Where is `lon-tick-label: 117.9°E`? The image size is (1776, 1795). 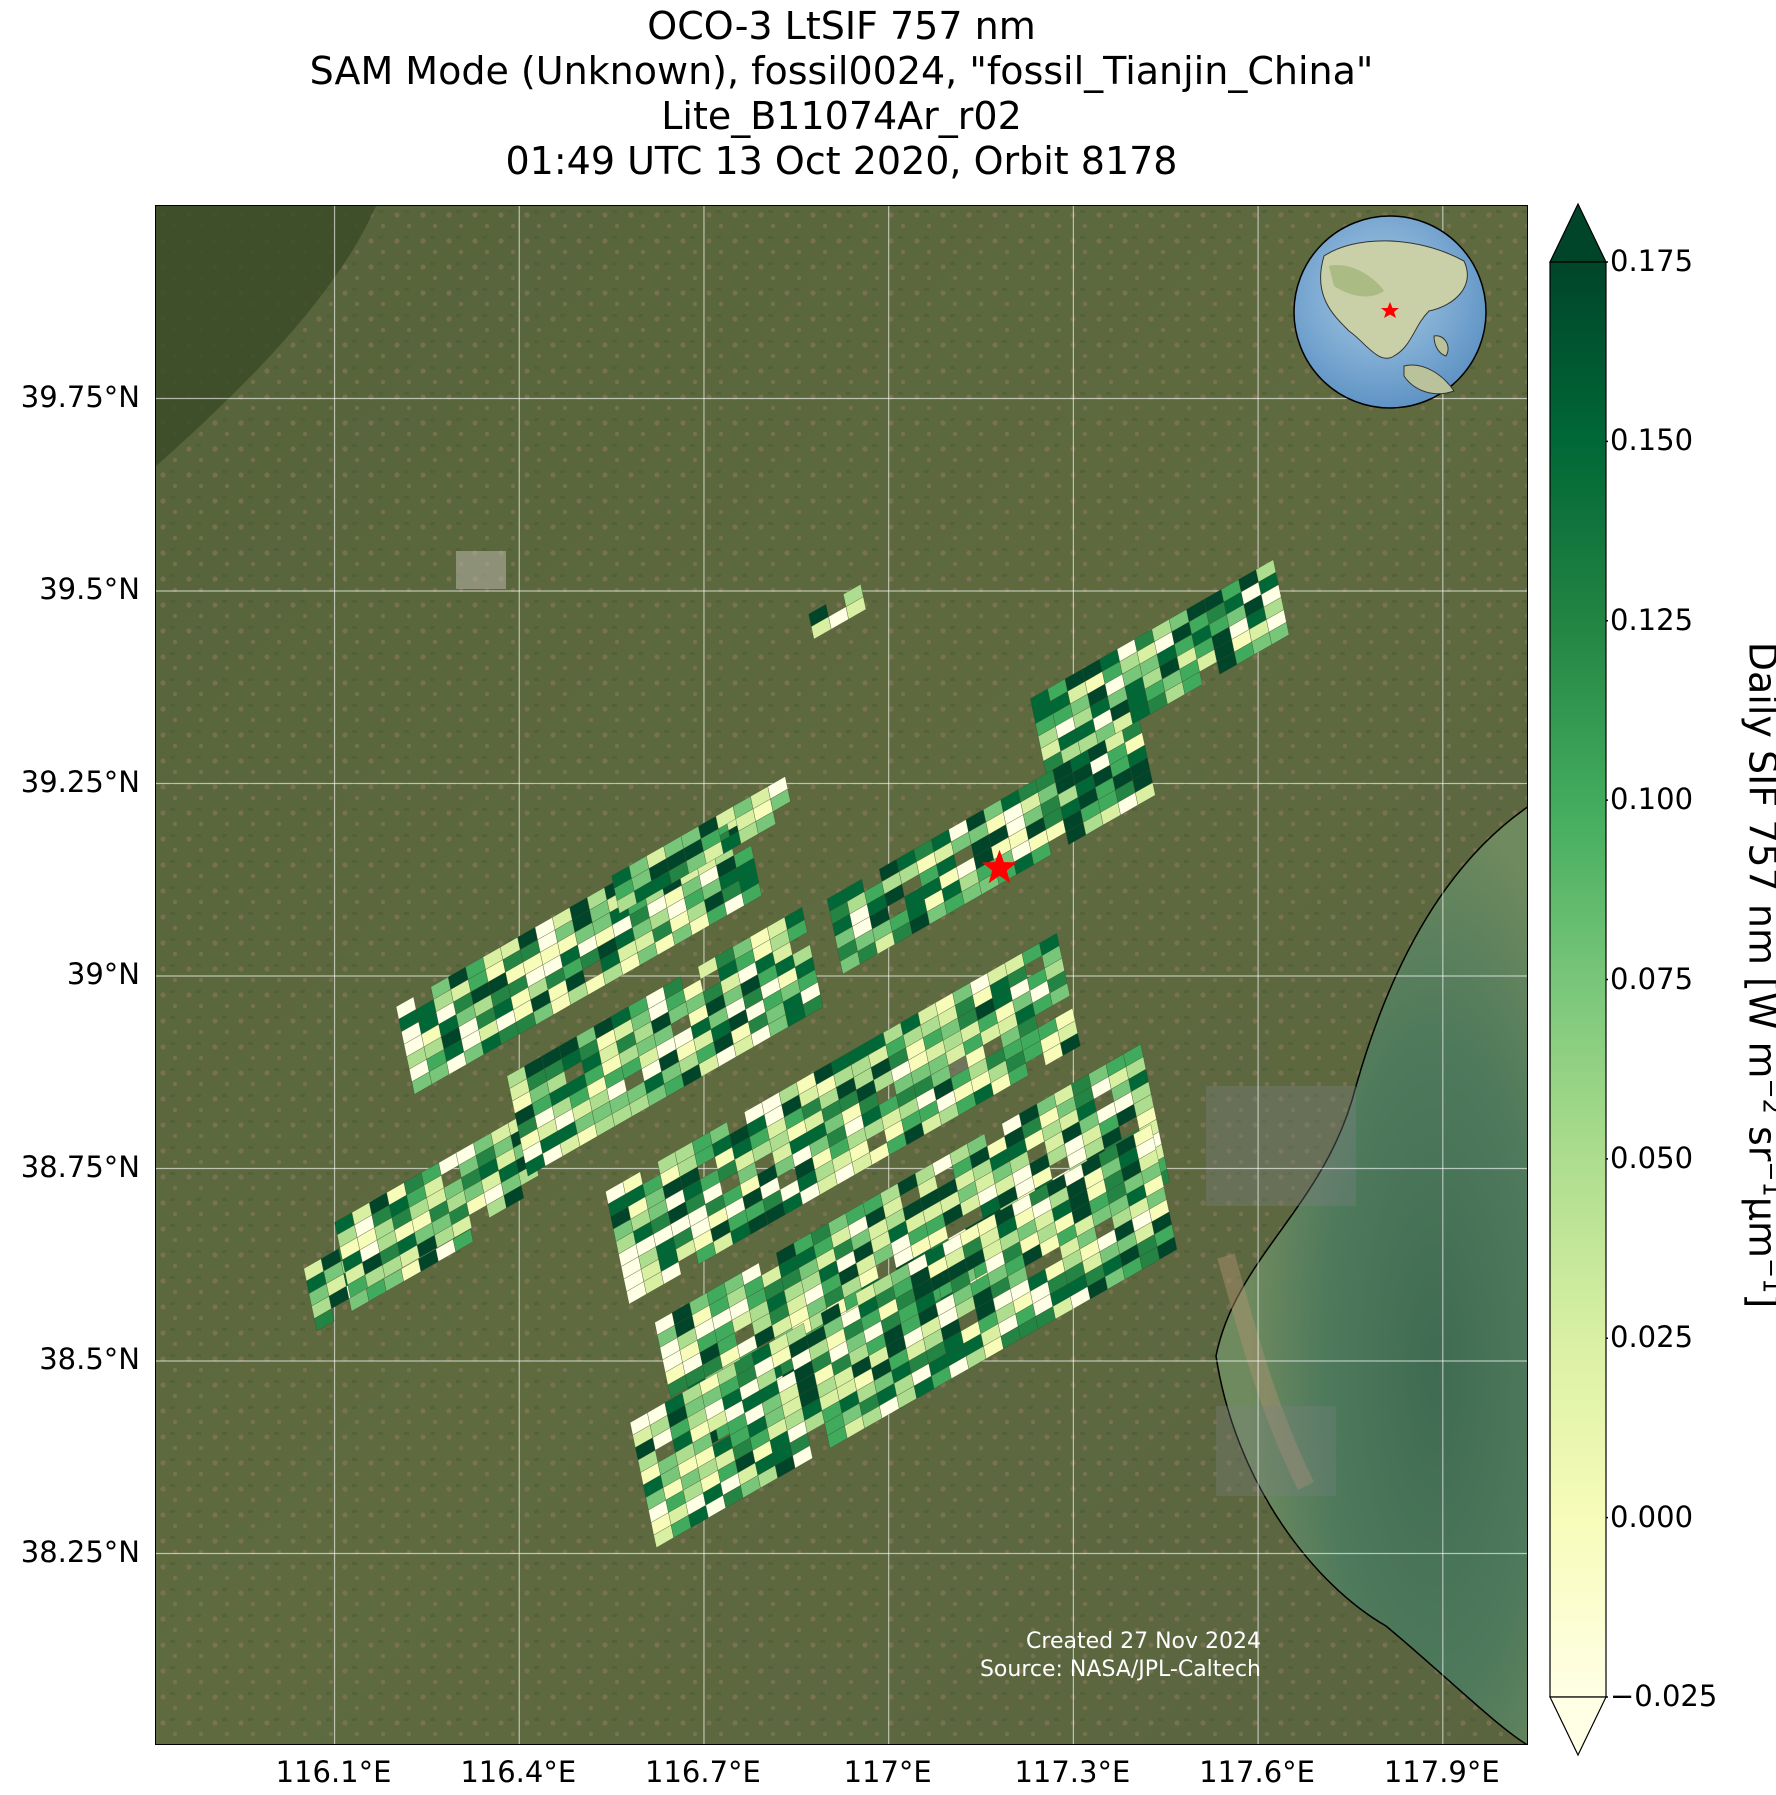 lon-tick-label: 117.9°E is located at coordinates (1441, 1772).